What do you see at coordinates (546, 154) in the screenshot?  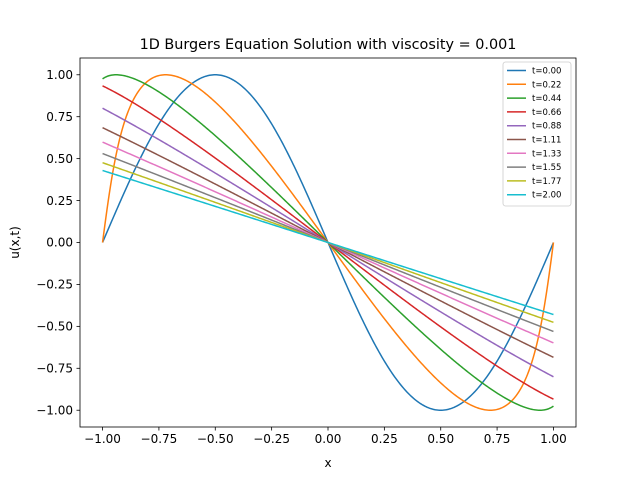 I see `legend-label: t=1.33` at bounding box center [546, 154].